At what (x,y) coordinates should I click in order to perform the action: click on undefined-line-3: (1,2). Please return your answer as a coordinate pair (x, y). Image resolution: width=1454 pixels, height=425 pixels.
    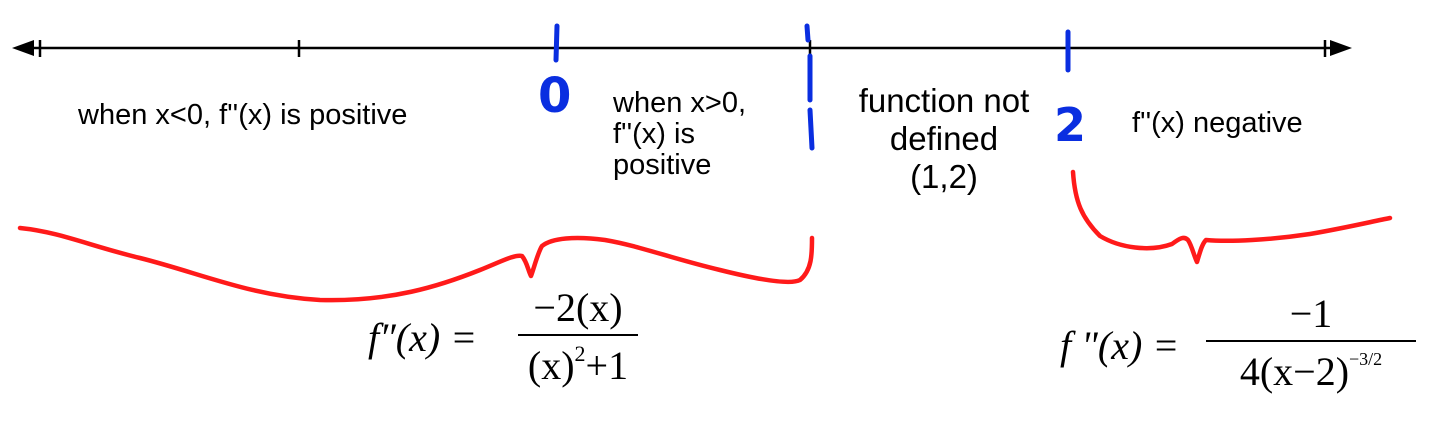
    Looking at the image, I should click on (944, 176).